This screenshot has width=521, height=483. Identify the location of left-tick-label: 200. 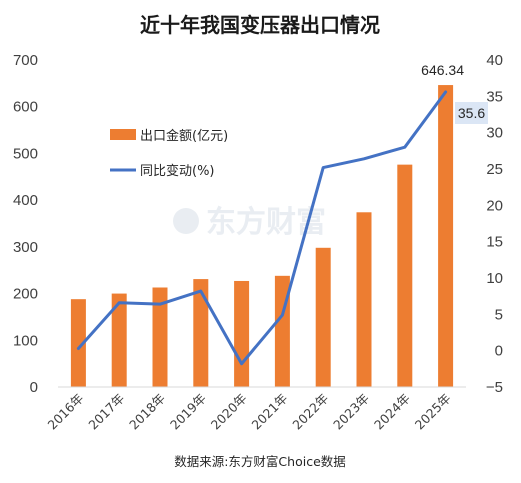
(25, 294).